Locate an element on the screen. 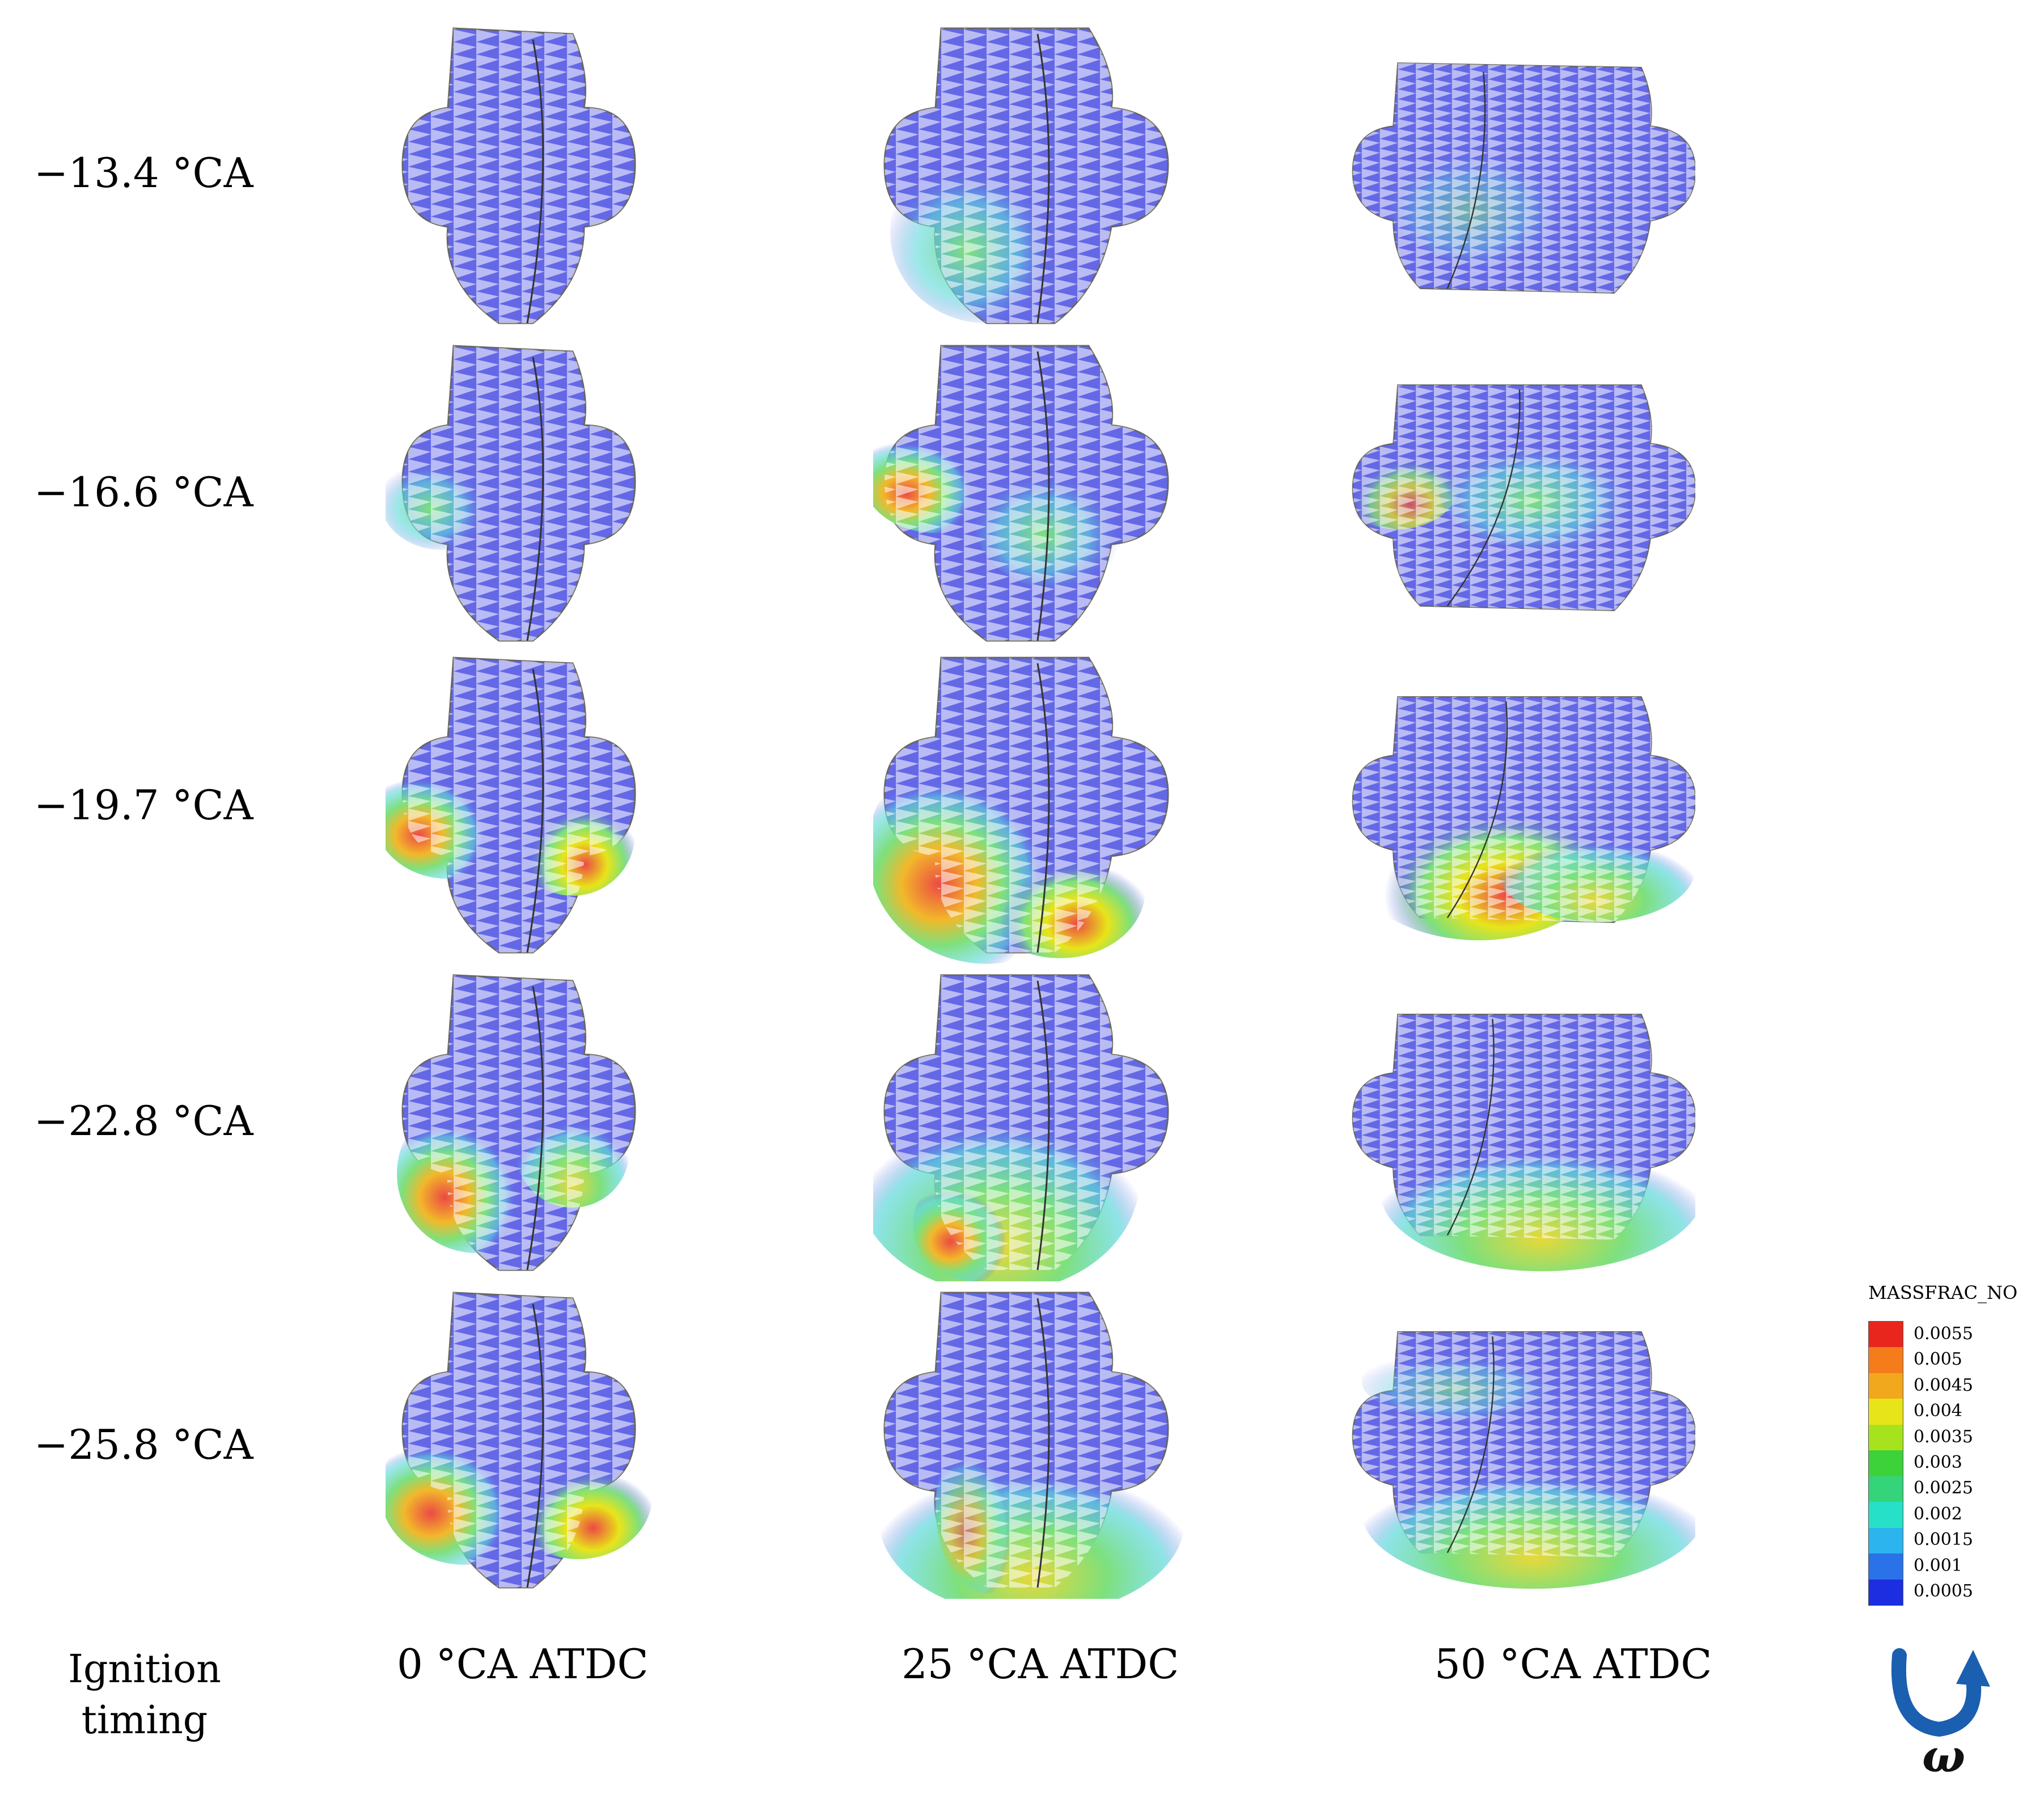 This screenshot has width=2044, height=1795. chamber-plot-r4-c2 is located at coordinates (1049, 1122).